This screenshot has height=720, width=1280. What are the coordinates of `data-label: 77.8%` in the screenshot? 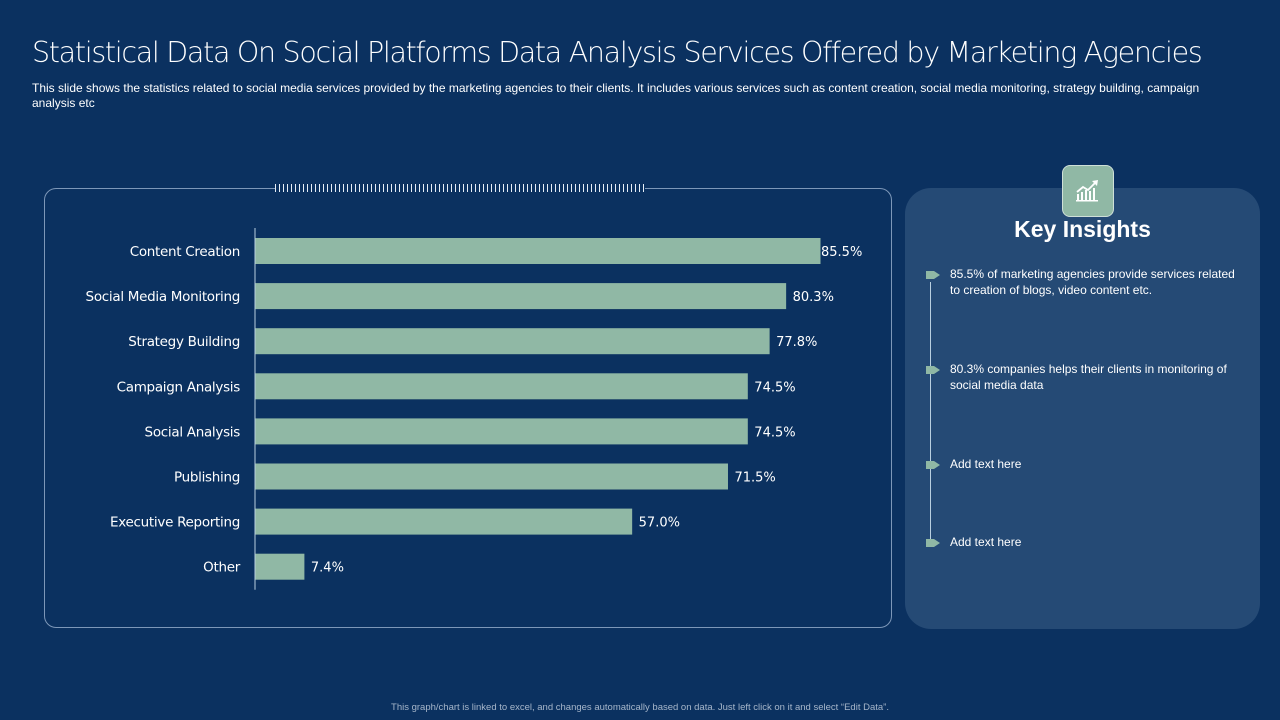 It's located at (796, 342).